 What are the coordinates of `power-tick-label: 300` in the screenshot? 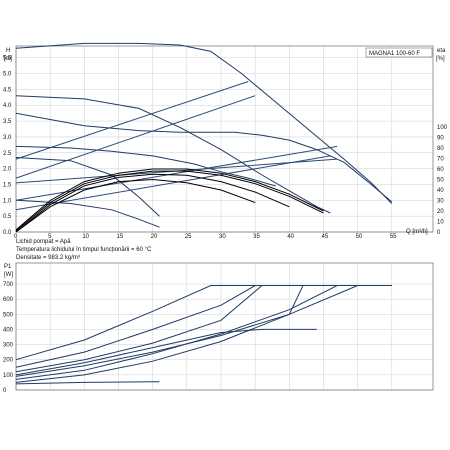 It's located at (8, 346).